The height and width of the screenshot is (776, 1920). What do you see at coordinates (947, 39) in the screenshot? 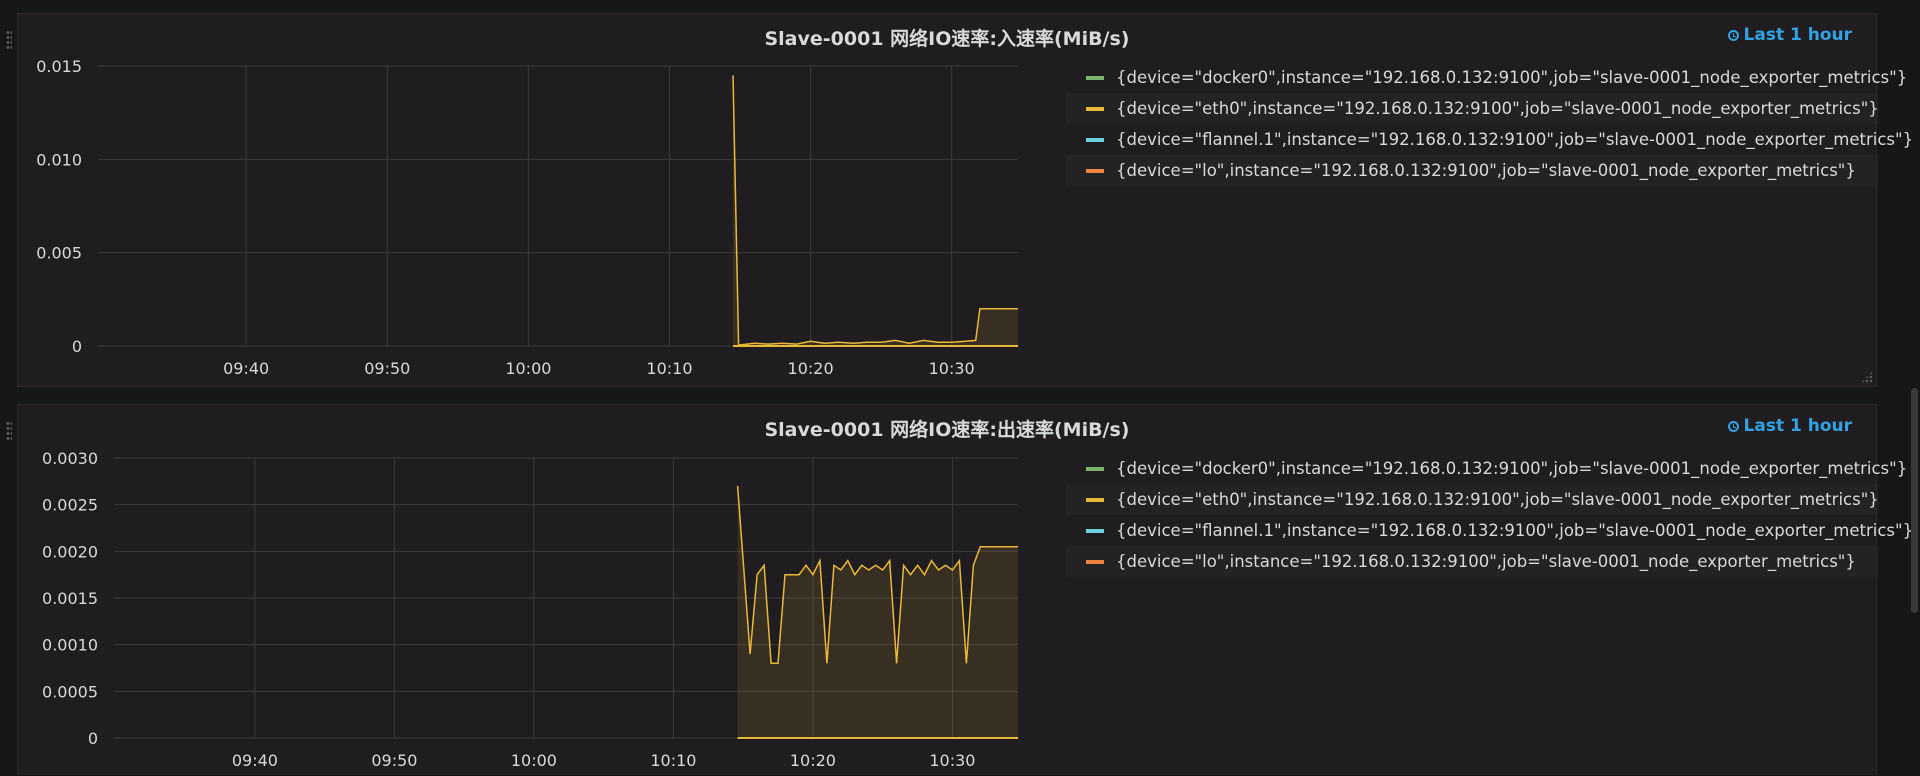
I see `panel-title: Slave-0001 网络IO速率:入速率(MiB/s)` at bounding box center [947, 39].